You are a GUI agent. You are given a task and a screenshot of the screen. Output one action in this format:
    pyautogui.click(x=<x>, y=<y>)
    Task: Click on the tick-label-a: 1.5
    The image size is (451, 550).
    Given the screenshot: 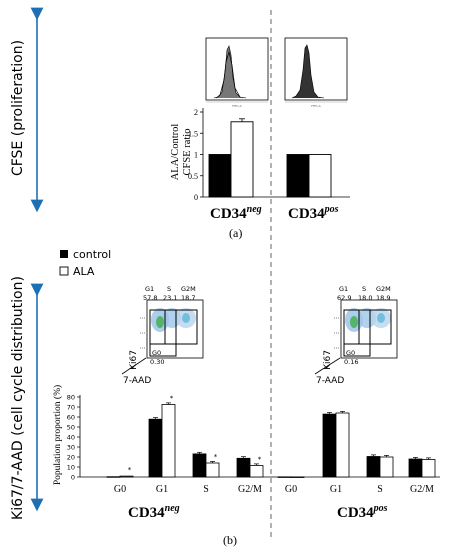 What is the action you would take?
    pyautogui.click(x=193, y=133)
    